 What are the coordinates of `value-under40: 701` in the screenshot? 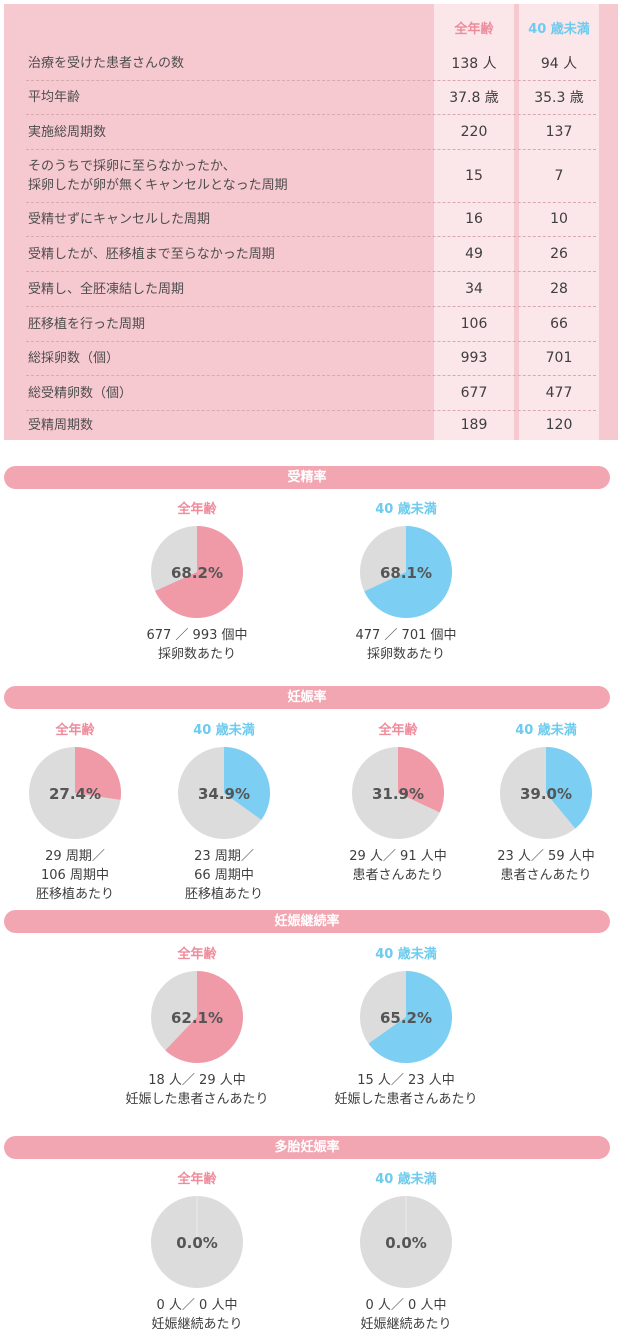 It's located at (559, 358).